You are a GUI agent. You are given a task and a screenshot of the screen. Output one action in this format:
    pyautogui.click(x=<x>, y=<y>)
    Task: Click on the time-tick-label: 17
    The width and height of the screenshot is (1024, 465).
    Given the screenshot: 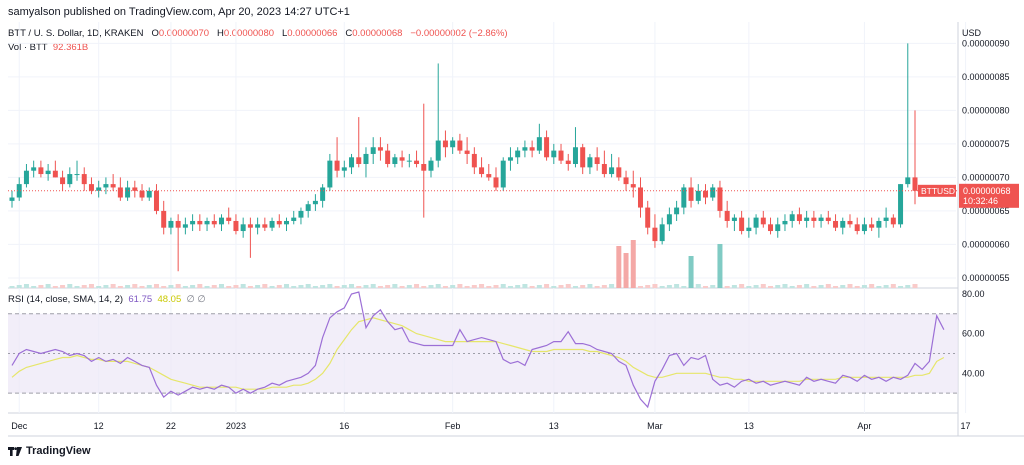 What is the action you would take?
    pyautogui.click(x=966, y=426)
    